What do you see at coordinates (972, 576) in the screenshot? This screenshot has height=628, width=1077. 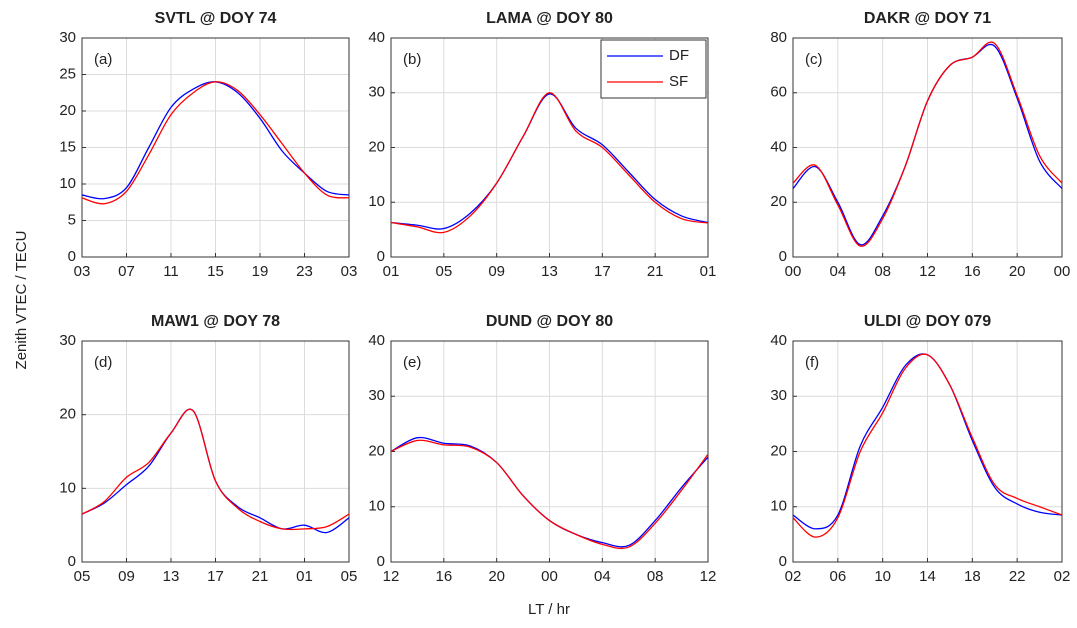 I see `x-tick-label: 18` at bounding box center [972, 576].